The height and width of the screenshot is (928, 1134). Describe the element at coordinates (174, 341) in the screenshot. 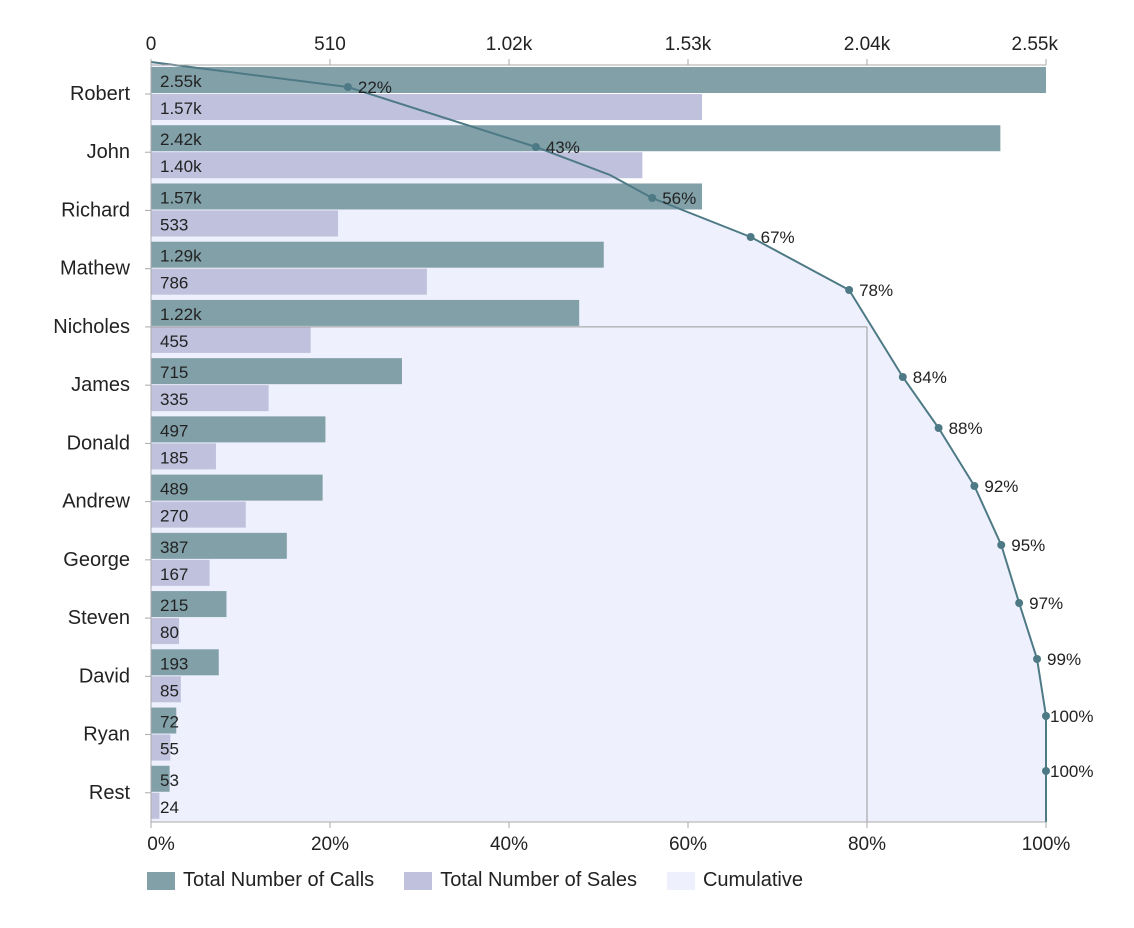

I see `data-label-sales: 455` at that location.